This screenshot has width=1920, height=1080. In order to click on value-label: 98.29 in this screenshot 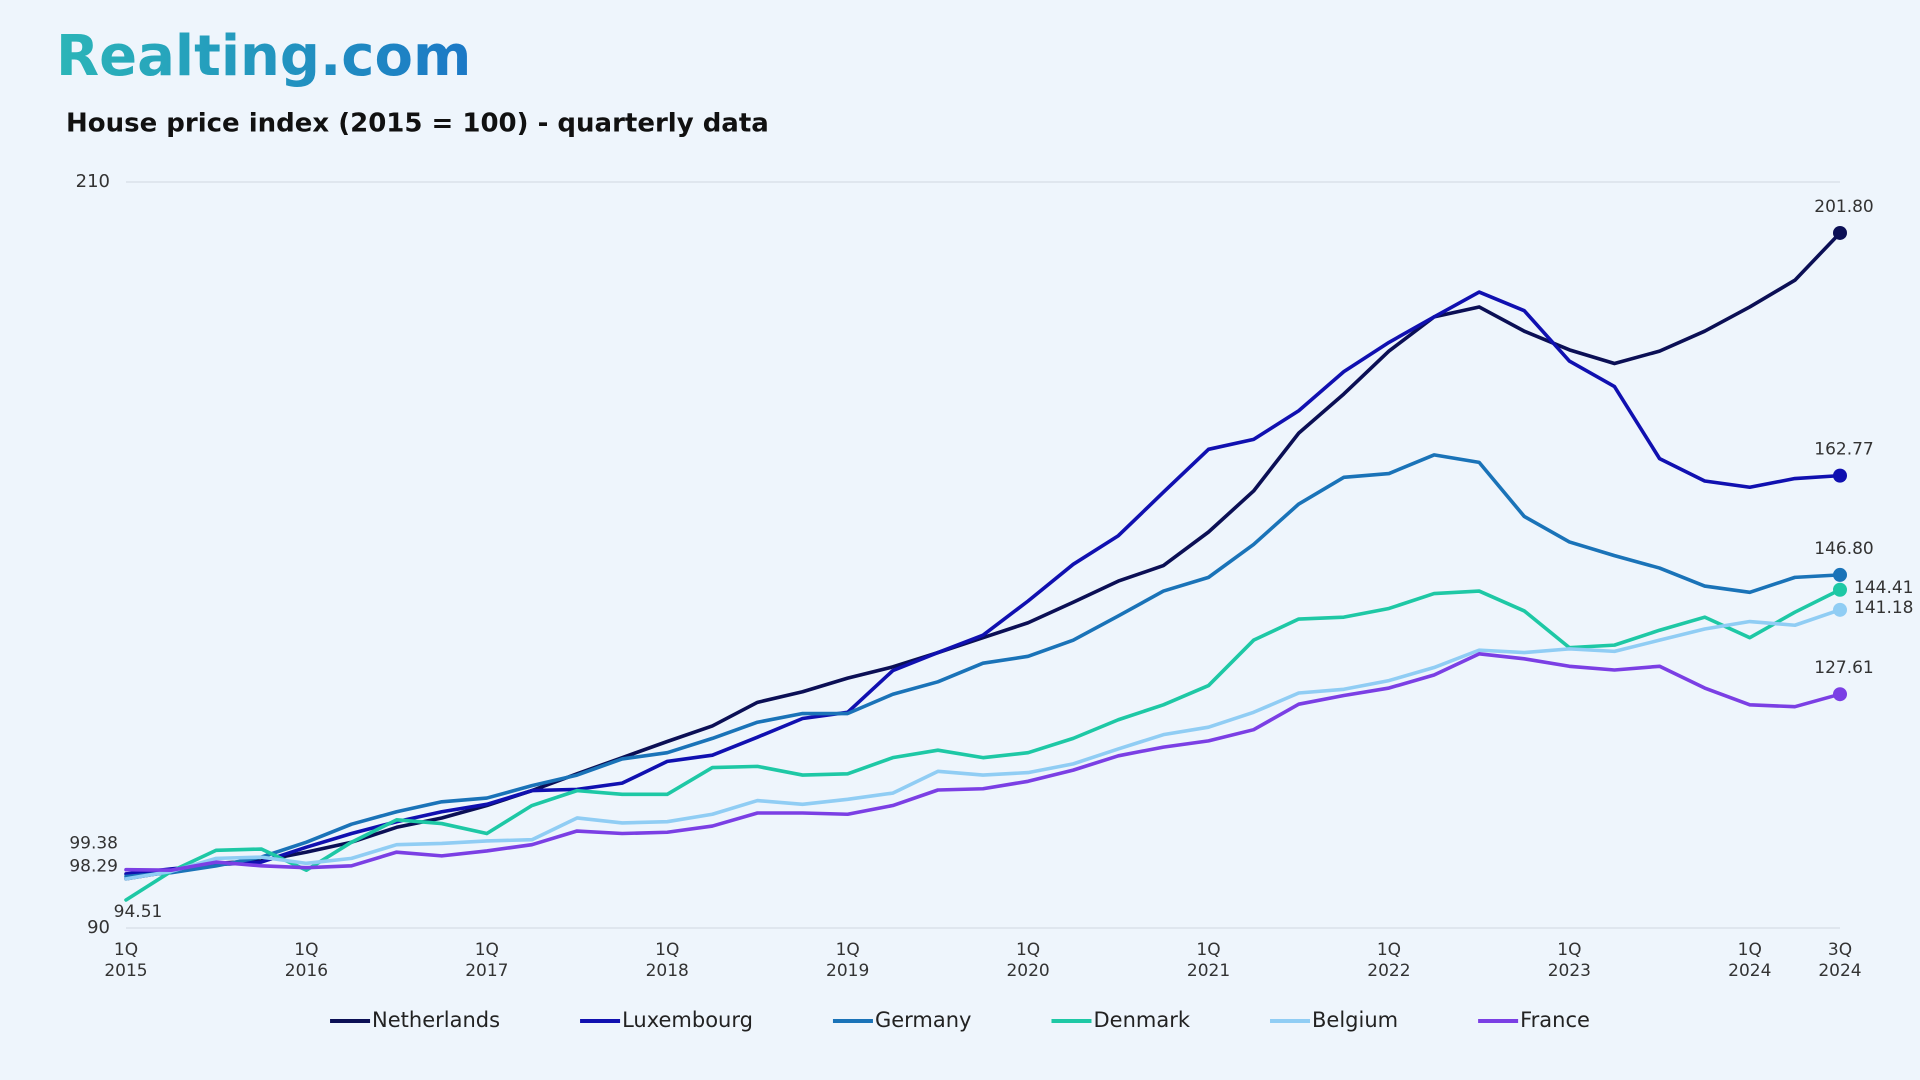, I will do `click(93, 866)`.